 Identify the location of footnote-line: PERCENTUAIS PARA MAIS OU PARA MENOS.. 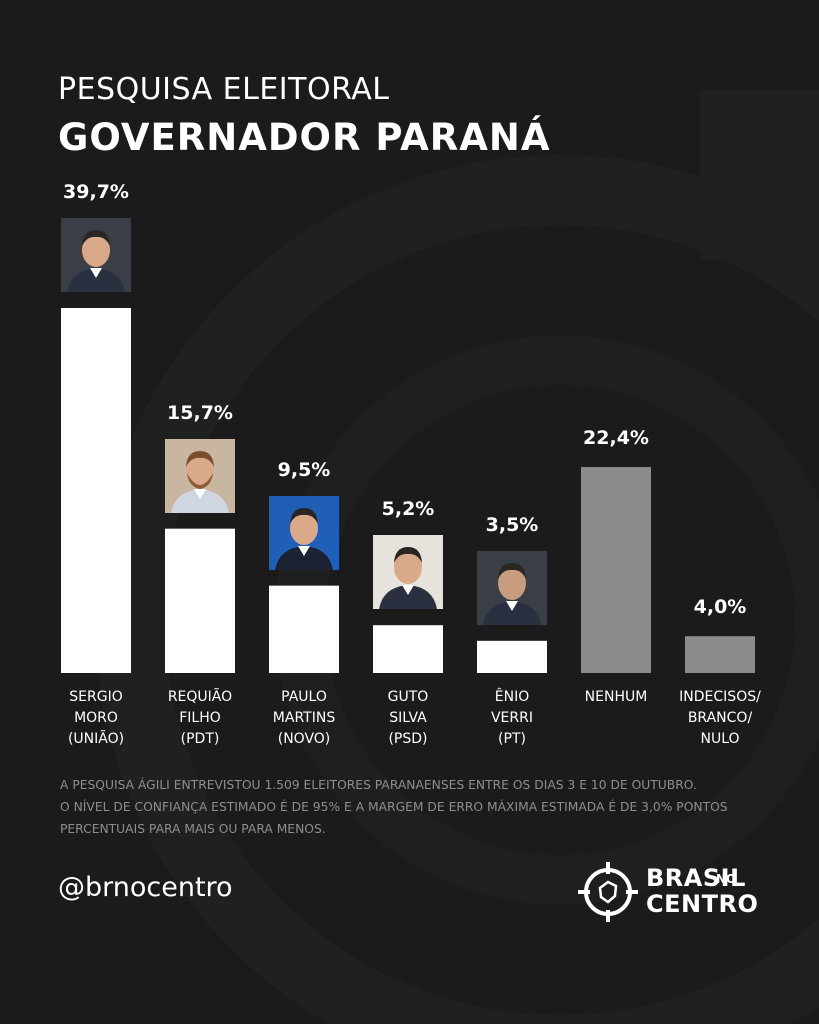
(193, 829).